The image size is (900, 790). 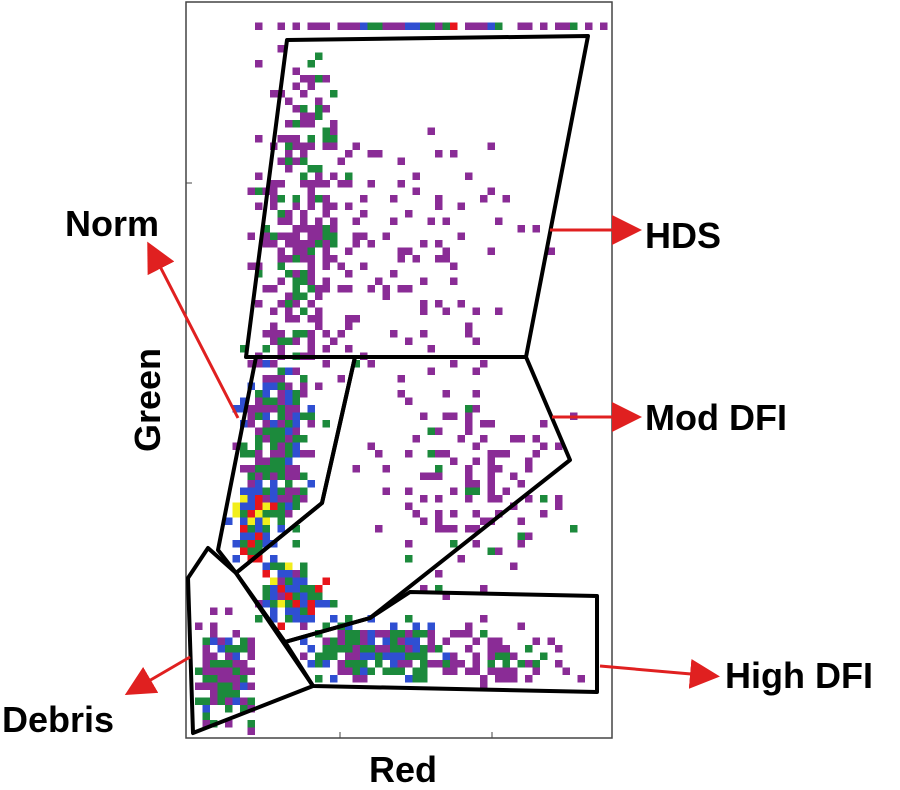 What do you see at coordinates (683, 235) in the screenshot?
I see `label-hds: HDS` at bounding box center [683, 235].